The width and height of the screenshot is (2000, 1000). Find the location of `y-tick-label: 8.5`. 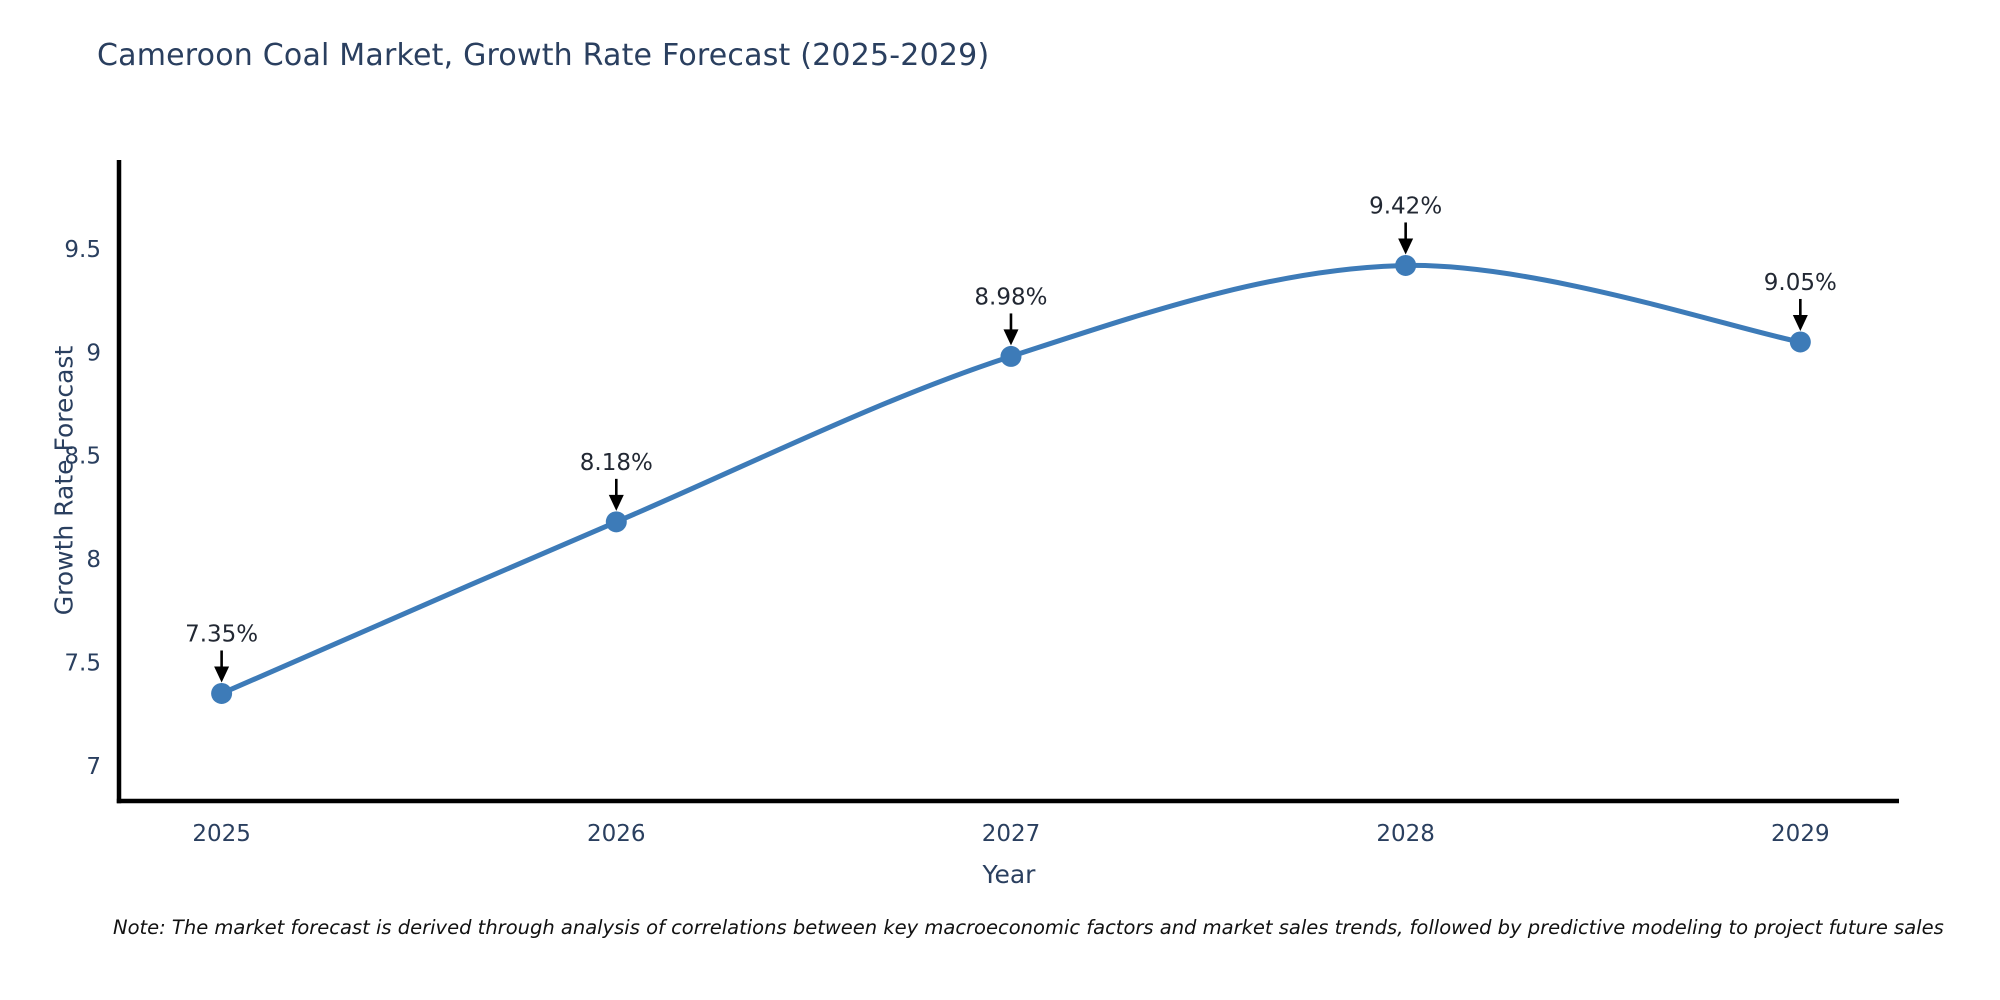

y-tick-label: 8.5 is located at coordinates (82, 457).